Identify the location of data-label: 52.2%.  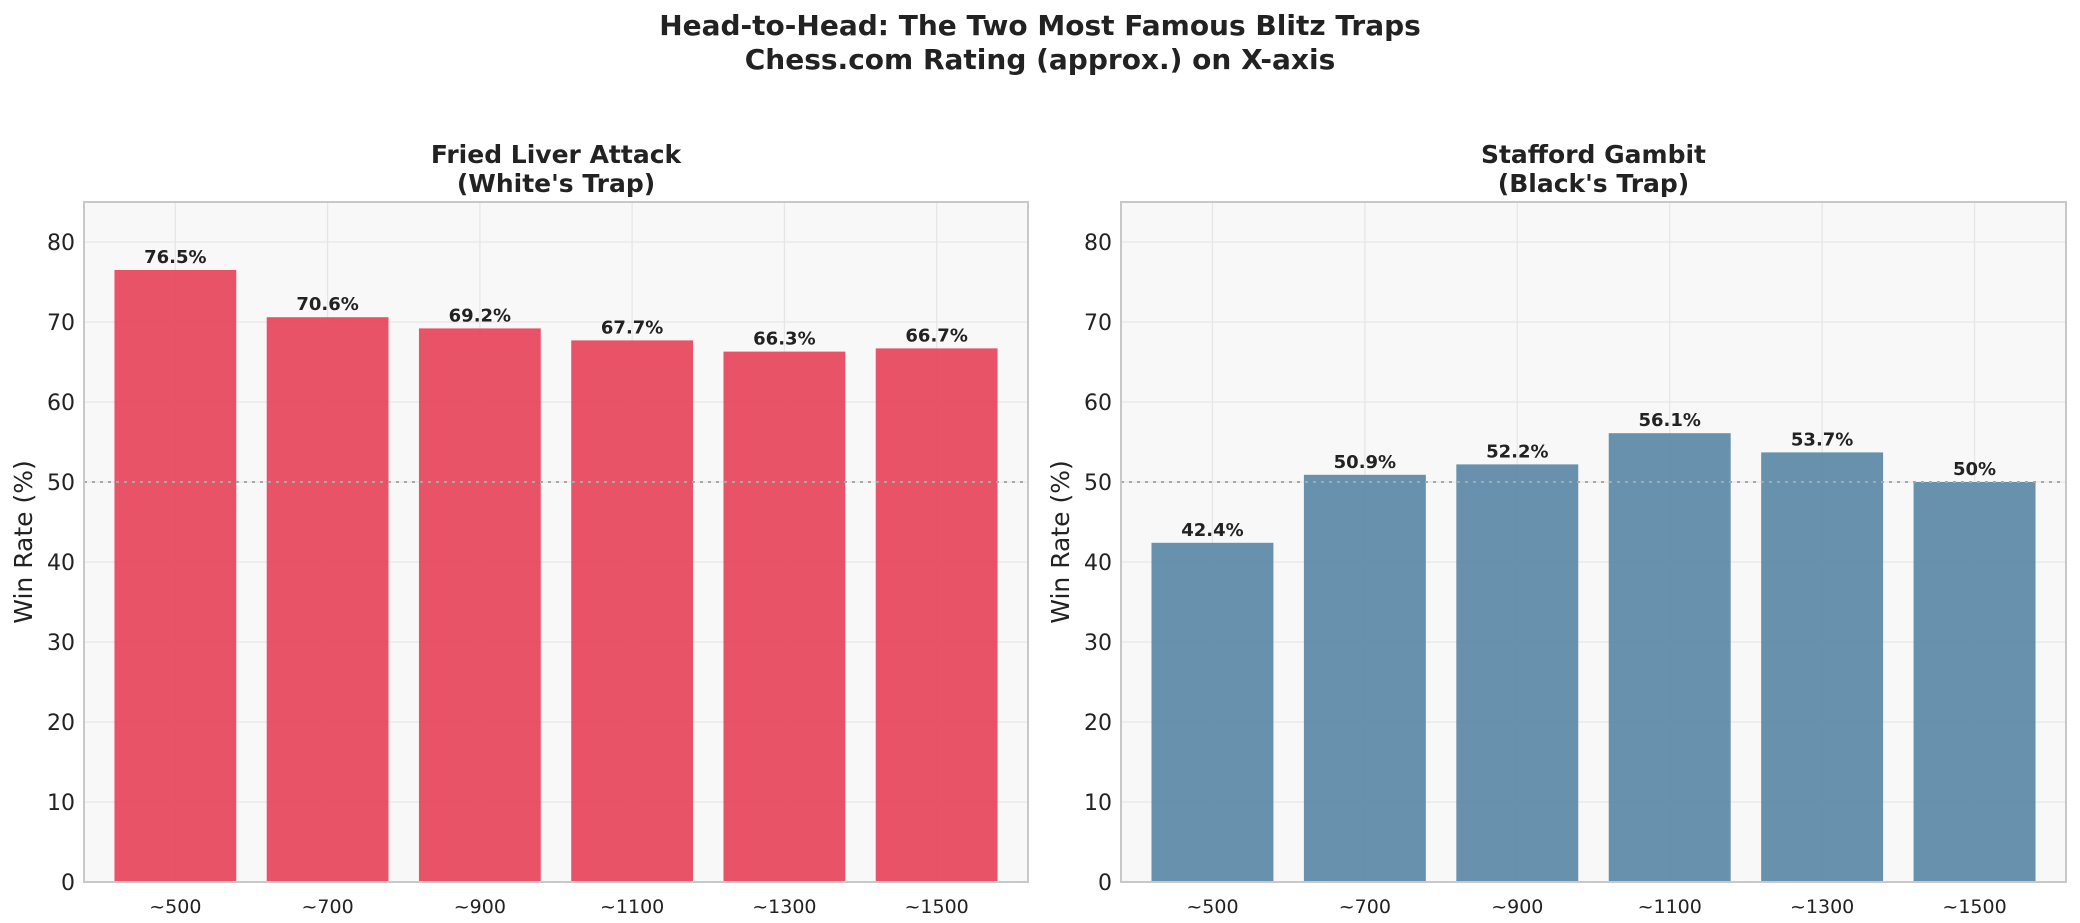
(1517, 451).